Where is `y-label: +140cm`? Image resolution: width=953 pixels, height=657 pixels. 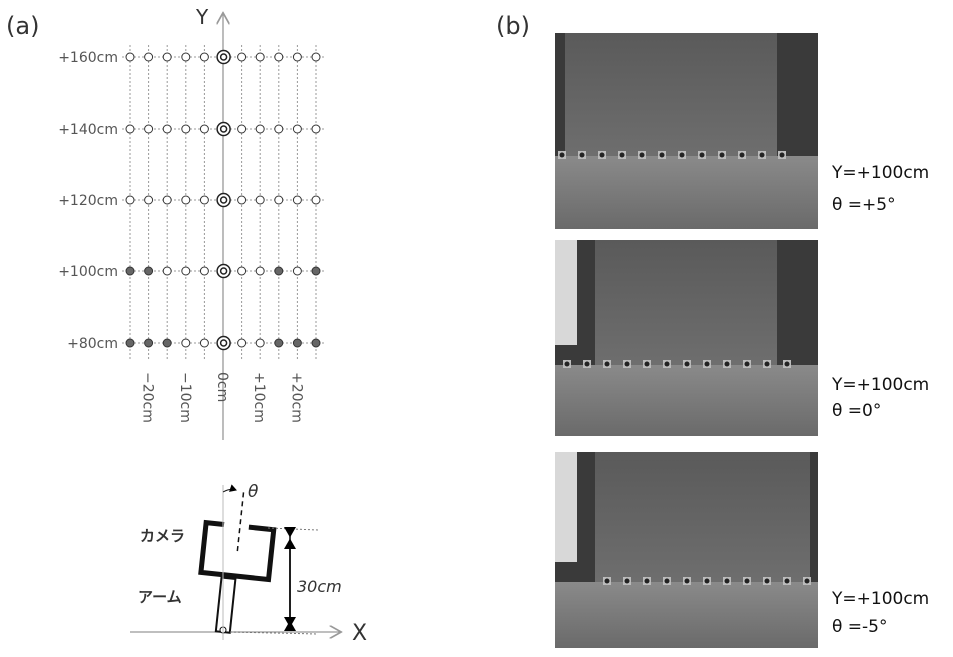
y-label: +140cm is located at coordinates (88, 130).